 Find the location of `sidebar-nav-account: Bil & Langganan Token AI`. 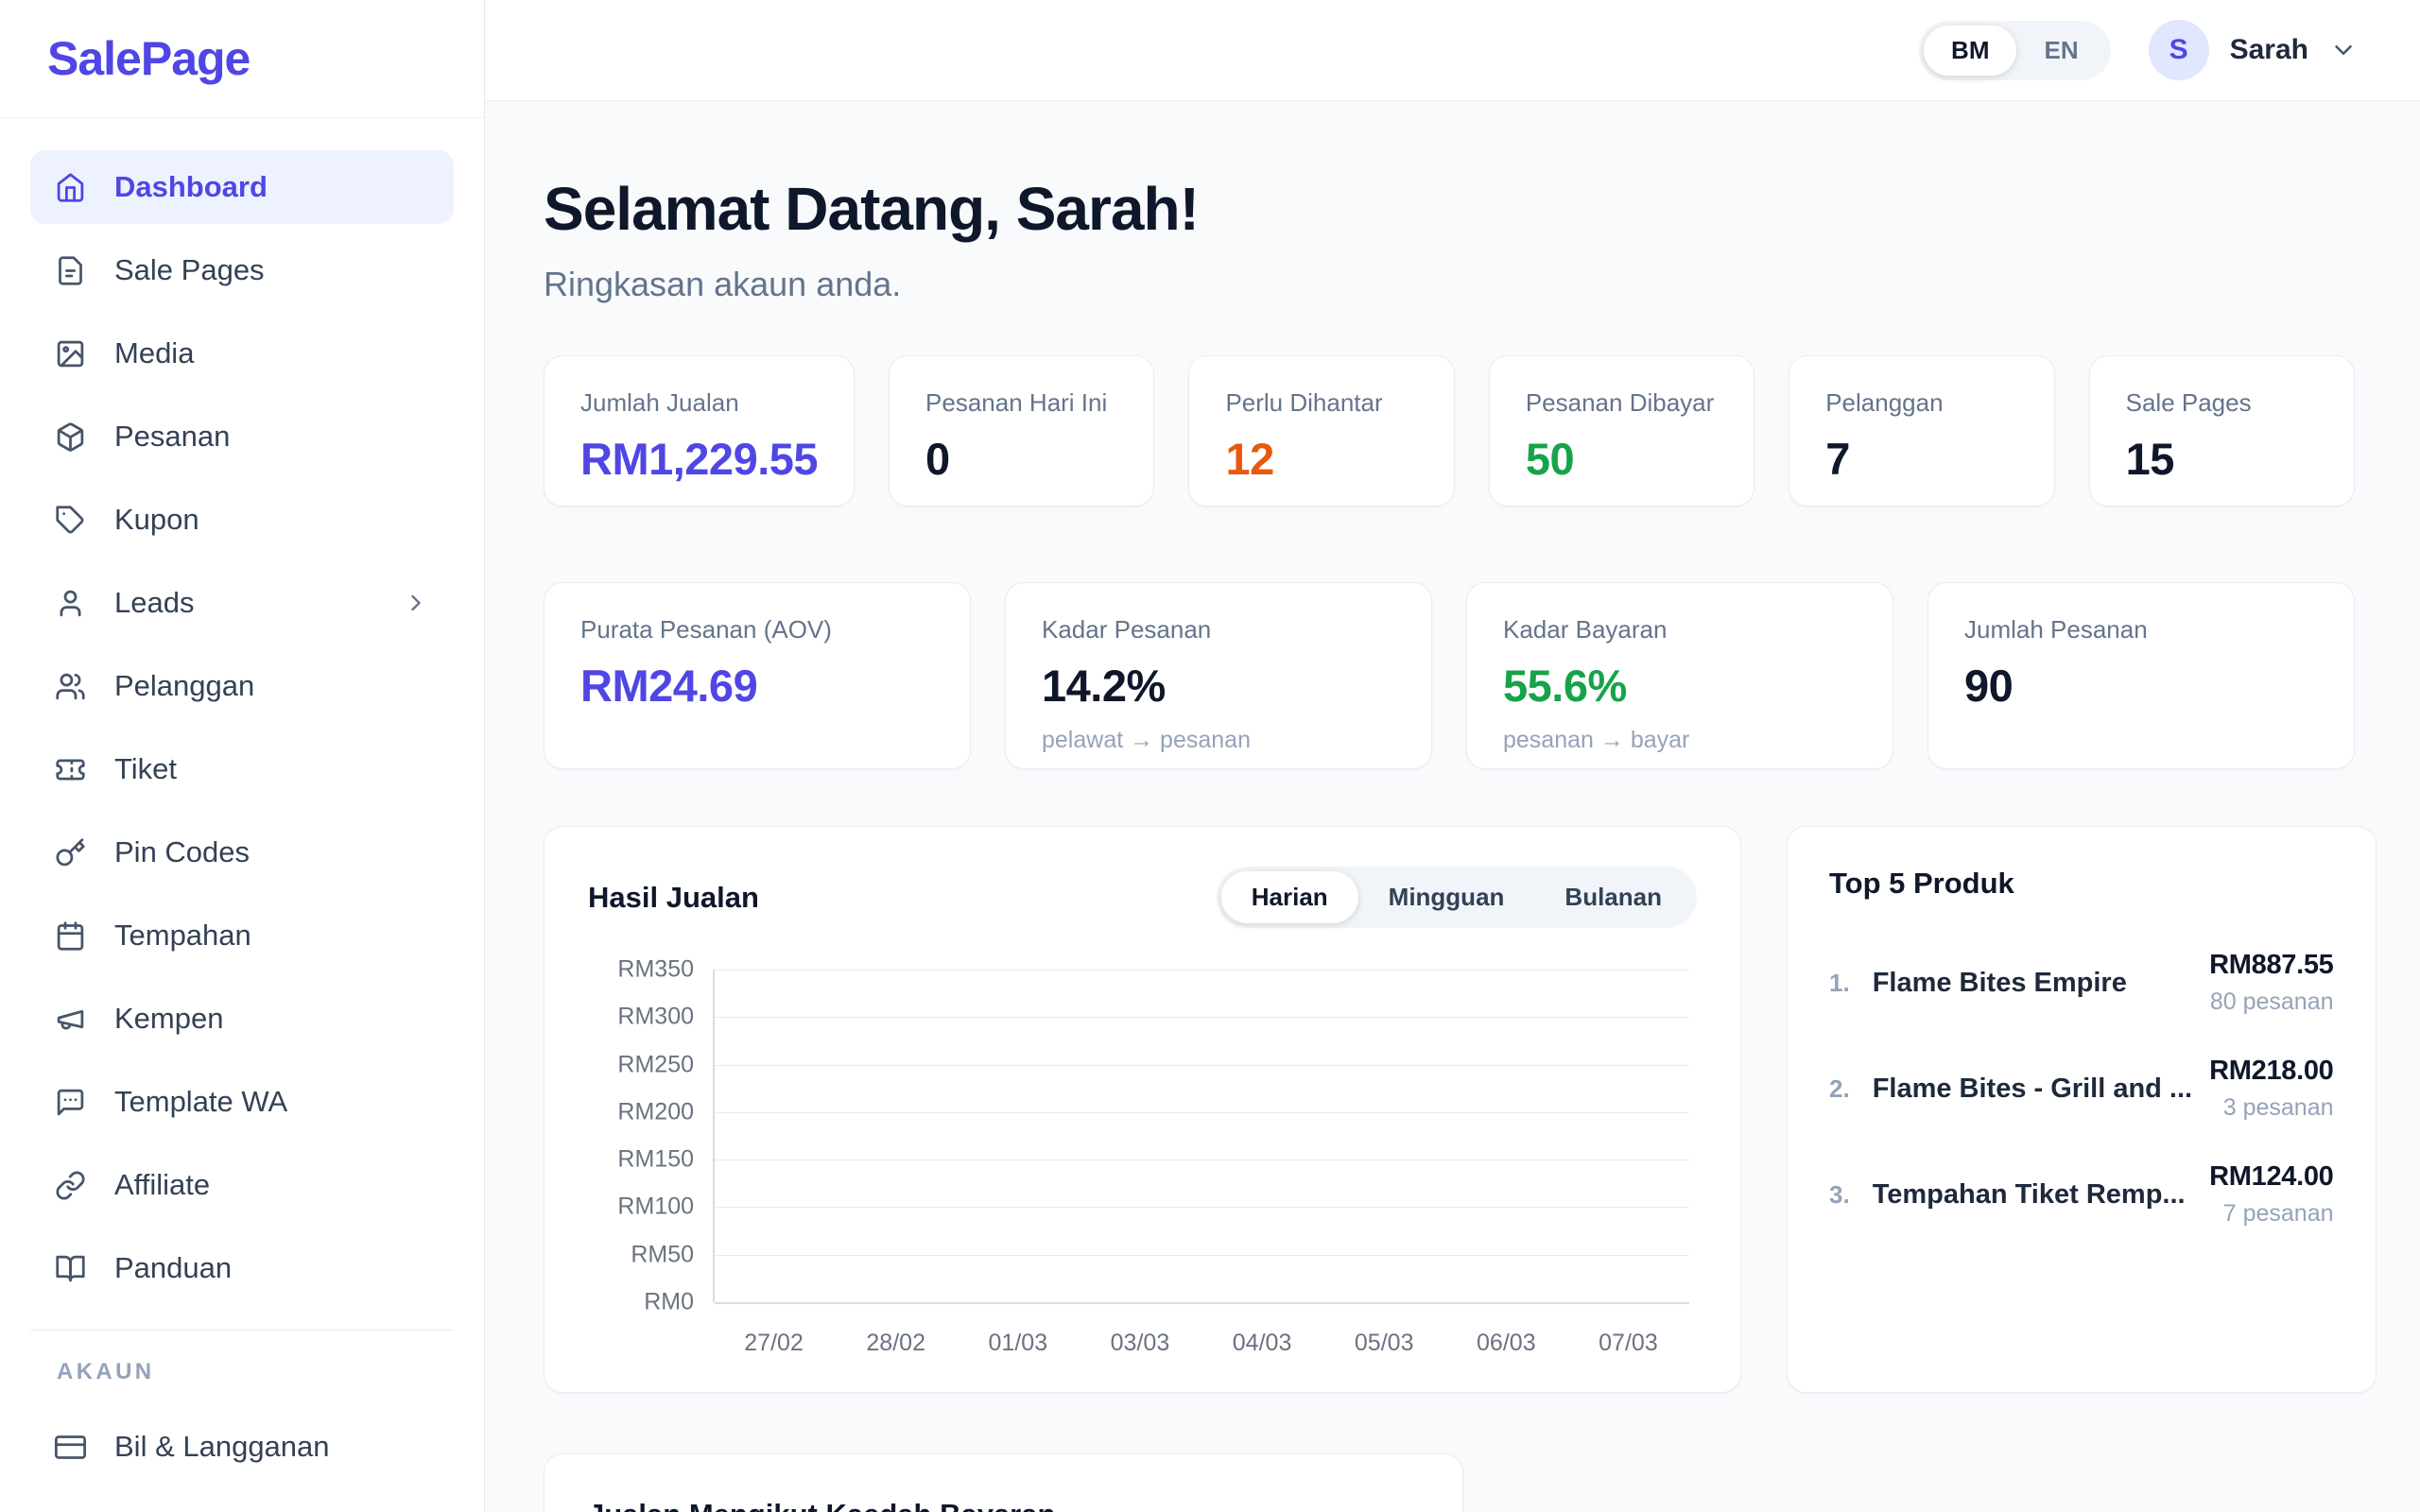

sidebar-nav-account: Bil & Langganan Token AI is located at coordinates (242, 1458).